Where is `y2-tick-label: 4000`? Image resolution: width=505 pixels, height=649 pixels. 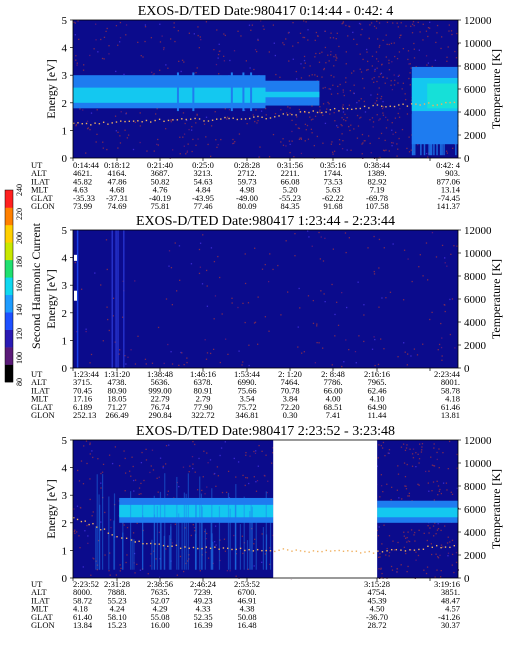
y2-tick-label: 4000 is located at coordinates (475, 533).